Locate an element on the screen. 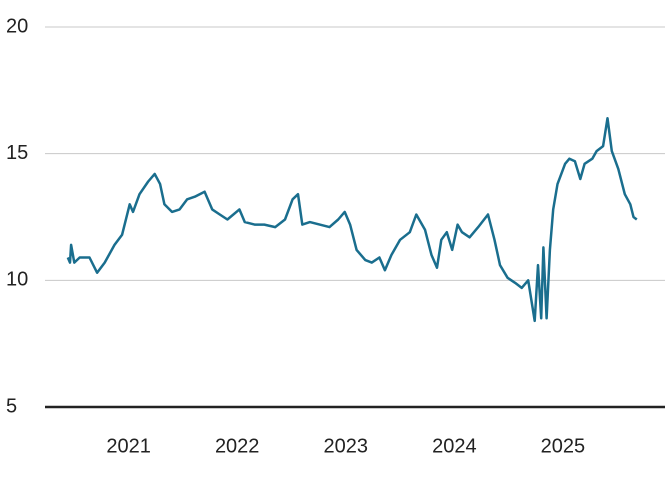 This screenshot has width=672, height=480. y-tick-label: 5 is located at coordinates (11, 406).